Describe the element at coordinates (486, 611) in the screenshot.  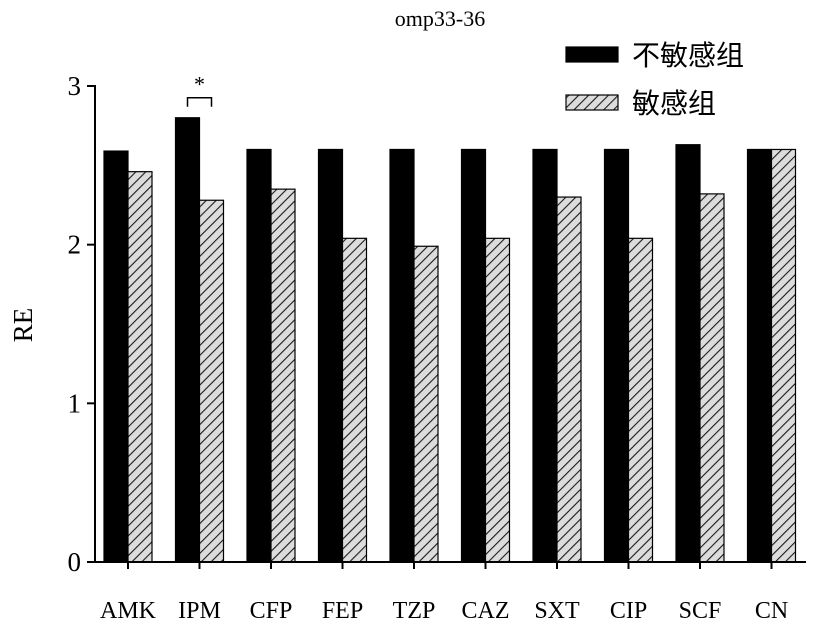
I see `x-tick-label-caz: CAZ` at that location.